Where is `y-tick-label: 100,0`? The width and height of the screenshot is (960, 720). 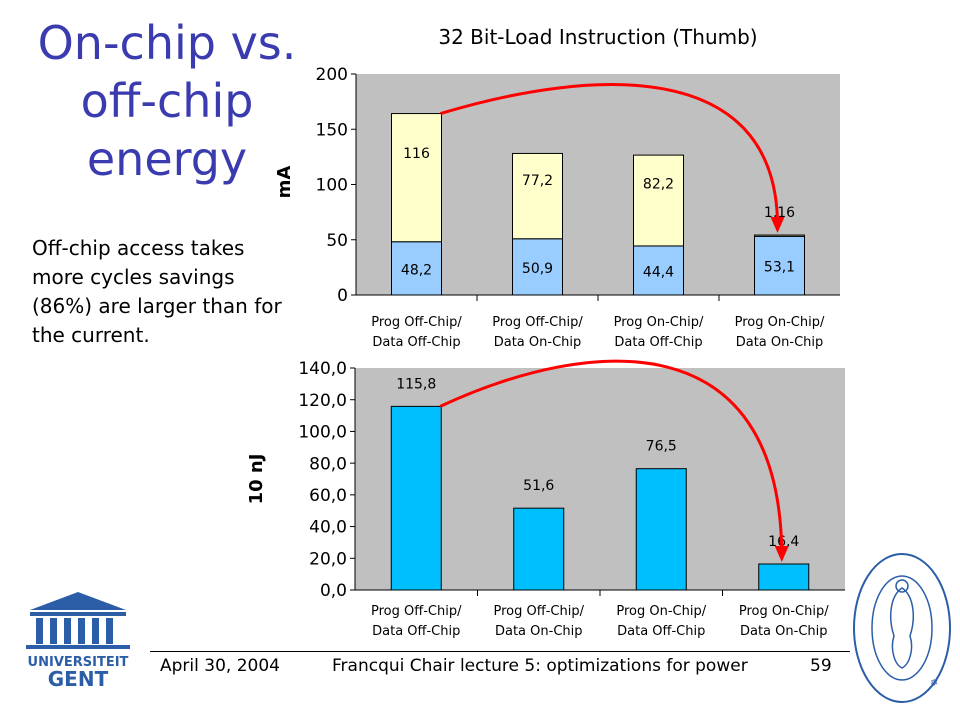 y-tick-label: 100,0 is located at coordinates (322, 433).